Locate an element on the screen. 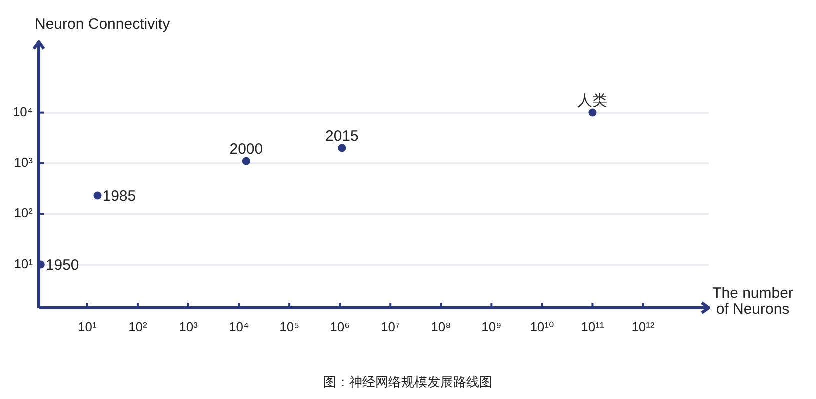 The width and height of the screenshot is (816, 399). y-tick-label: 10⁴ is located at coordinates (22, 112).